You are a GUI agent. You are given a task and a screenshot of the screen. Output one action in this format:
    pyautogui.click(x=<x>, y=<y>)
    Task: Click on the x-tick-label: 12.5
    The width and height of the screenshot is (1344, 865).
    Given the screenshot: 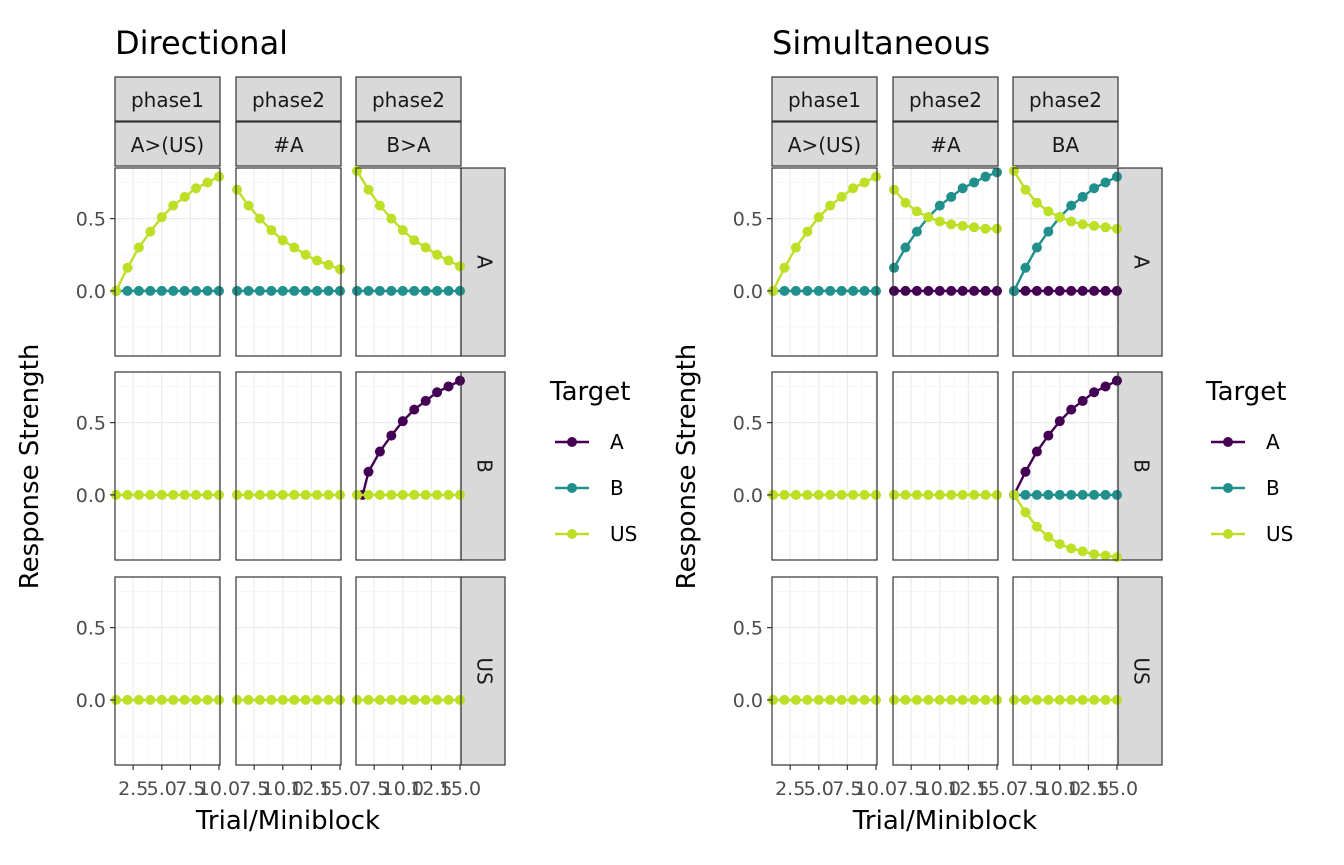 What is the action you would take?
    pyautogui.click(x=968, y=789)
    